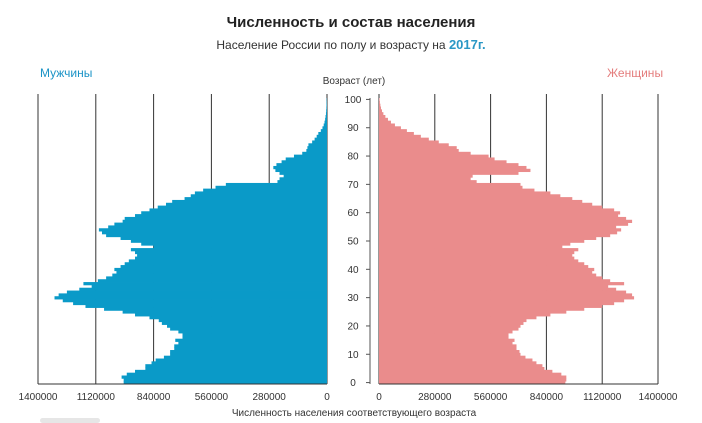 The width and height of the screenshot is (702, 423). What do you see at coordinates (353, 100) in the screenshot?
I see `y-tick-label: 100` at bounding box center [353, 100].